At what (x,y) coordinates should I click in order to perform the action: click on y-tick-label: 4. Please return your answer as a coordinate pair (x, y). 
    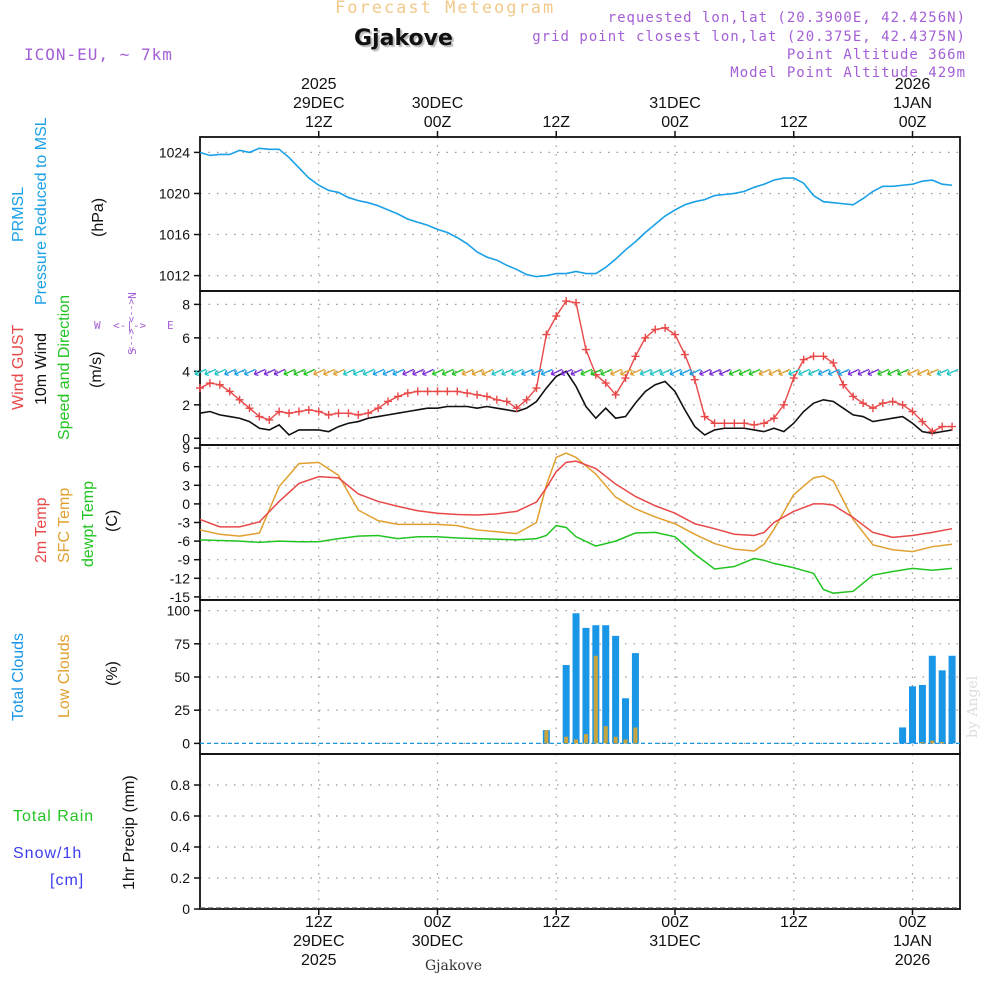
    Looking at the image, I should click on (186, 371).